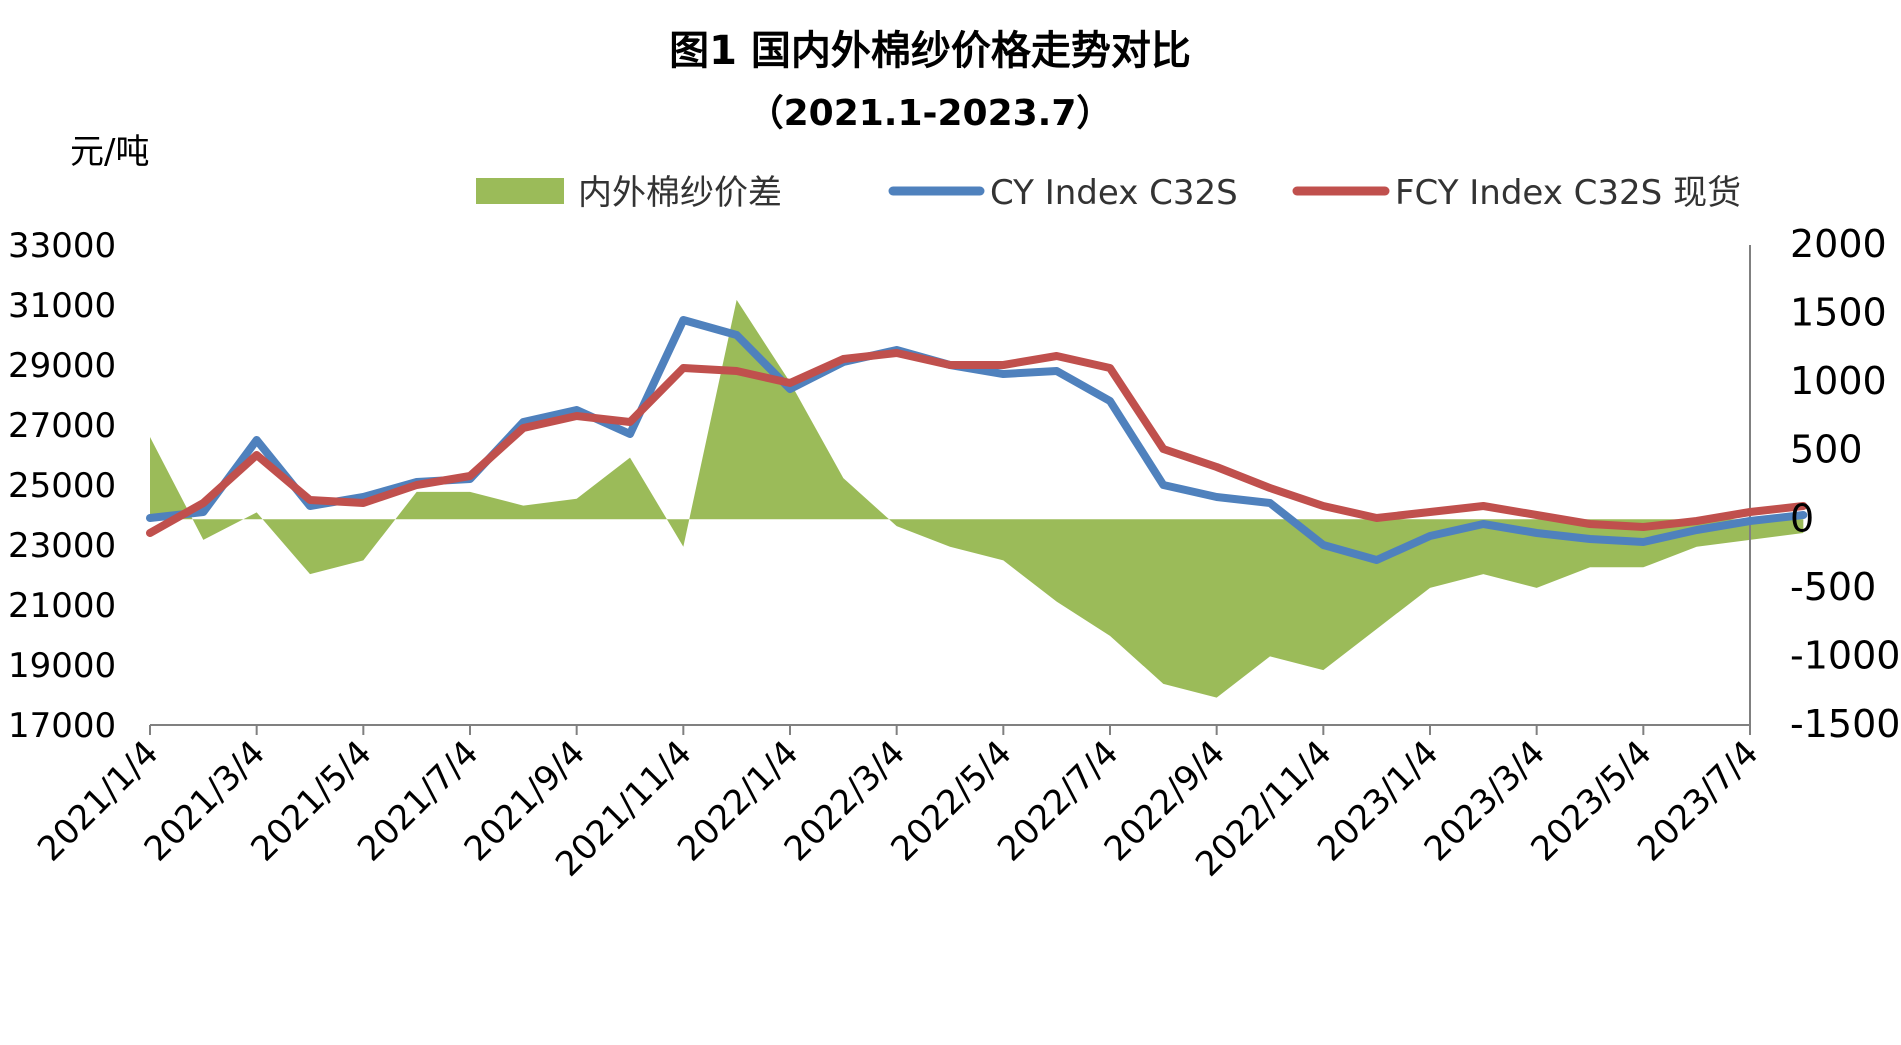  I want to click on left-y-tick-label: 23000, so click(62, 546).